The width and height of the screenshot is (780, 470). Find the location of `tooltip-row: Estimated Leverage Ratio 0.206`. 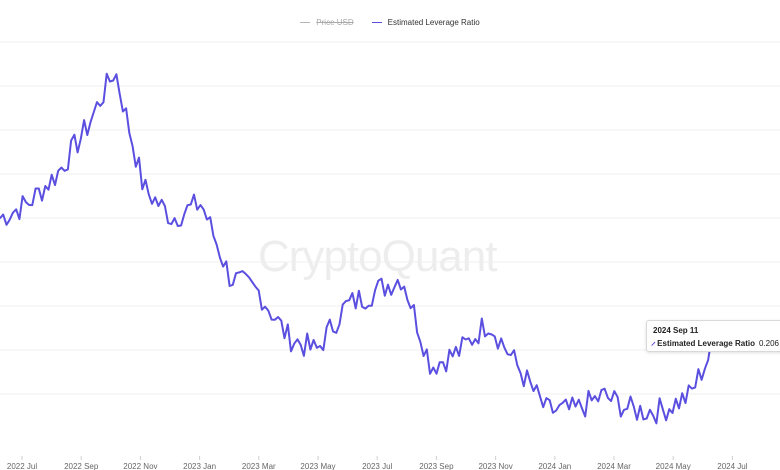

tooltip-row: Estimated Leverage Ratio 0.206 is located at coordinates (715, 343).